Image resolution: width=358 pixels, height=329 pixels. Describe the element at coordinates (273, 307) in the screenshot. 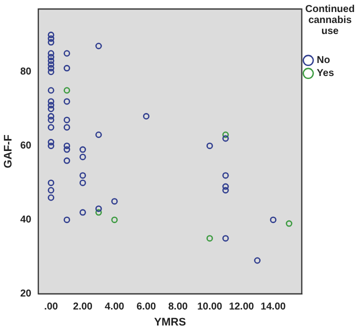

I see `x-tick-label: 14.00` at that location.